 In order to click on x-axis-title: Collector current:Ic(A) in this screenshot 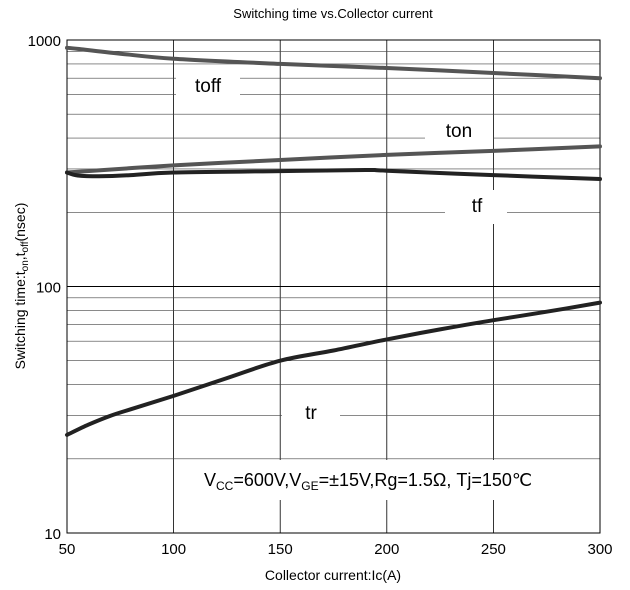, I will do `click(333, 575)`.